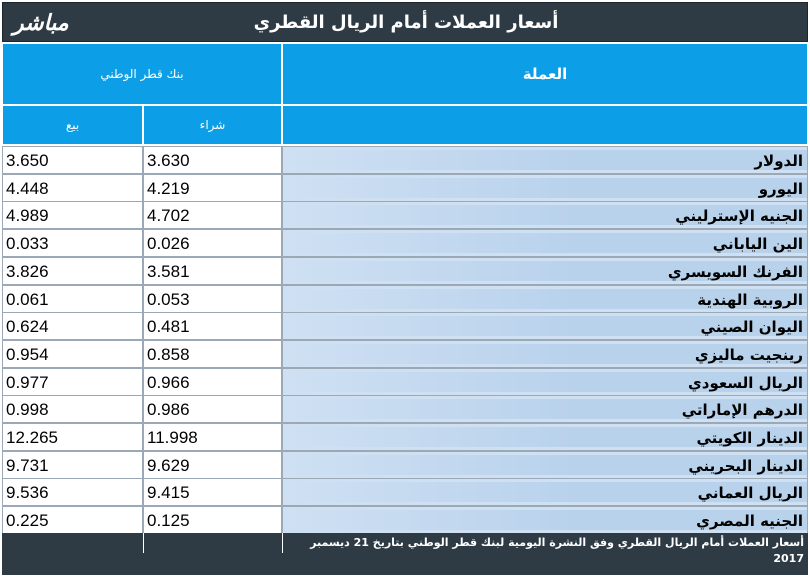 Image resolution: width=810 pixels, height=577 pixels. What do you see at coordinates (545, 187) in the screenshot?
I see `currency-name-cell: اليورو` at bounding box center [545, 187].